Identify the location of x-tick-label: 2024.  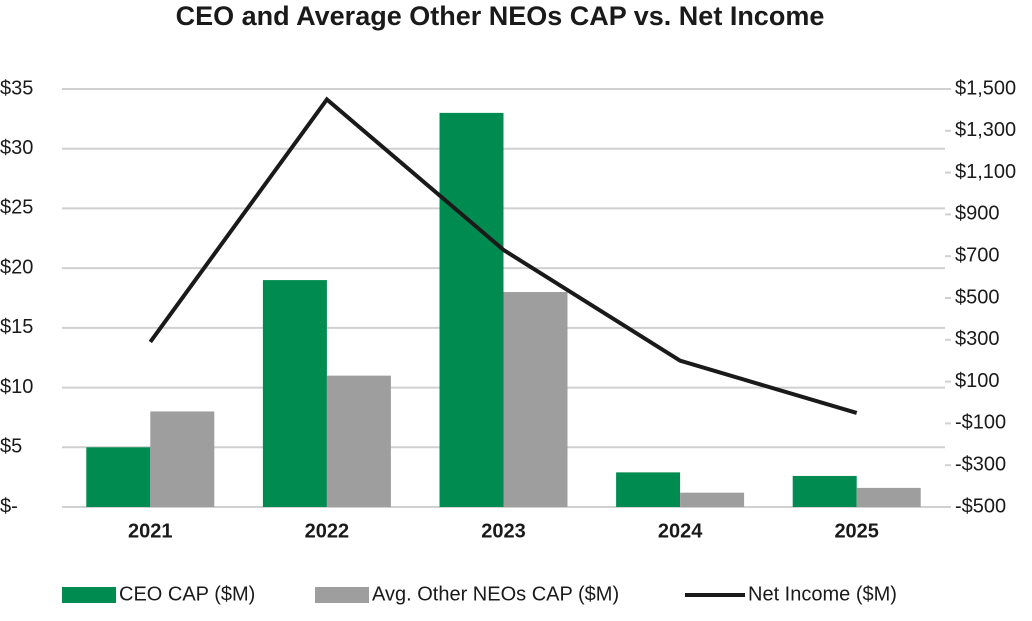
(680, 531).